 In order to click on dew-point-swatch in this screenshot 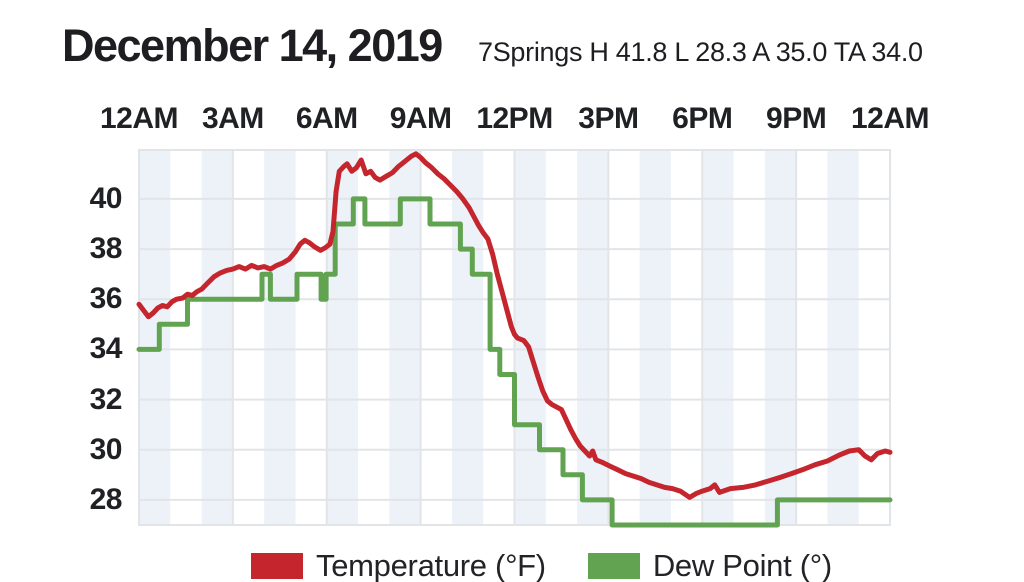, I will do `click(613, 566)`.